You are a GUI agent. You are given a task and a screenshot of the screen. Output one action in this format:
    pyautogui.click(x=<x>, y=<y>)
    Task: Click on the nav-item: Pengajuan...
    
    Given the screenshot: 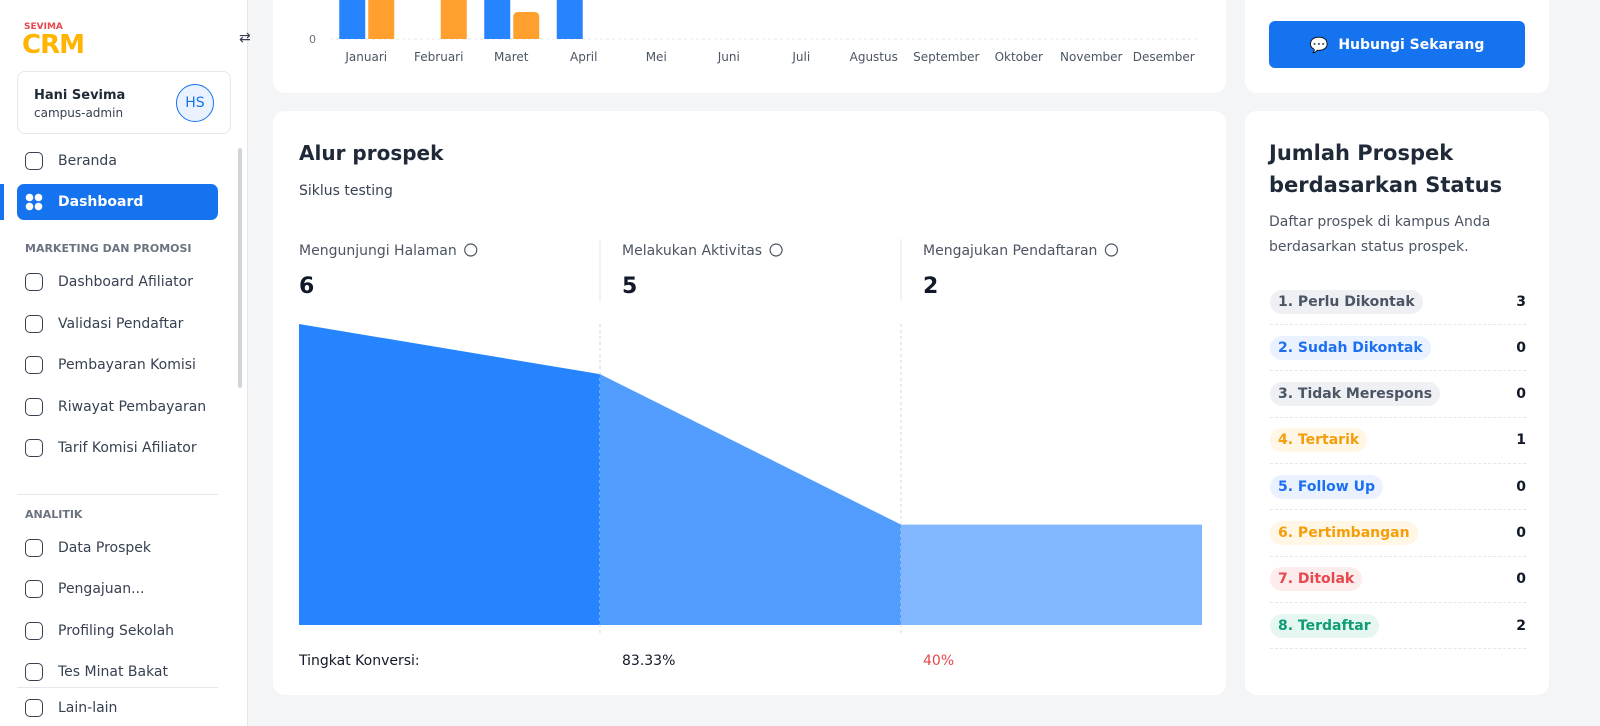 What is the action you would take?
    pyautogui.click(x=117, y=589)
    